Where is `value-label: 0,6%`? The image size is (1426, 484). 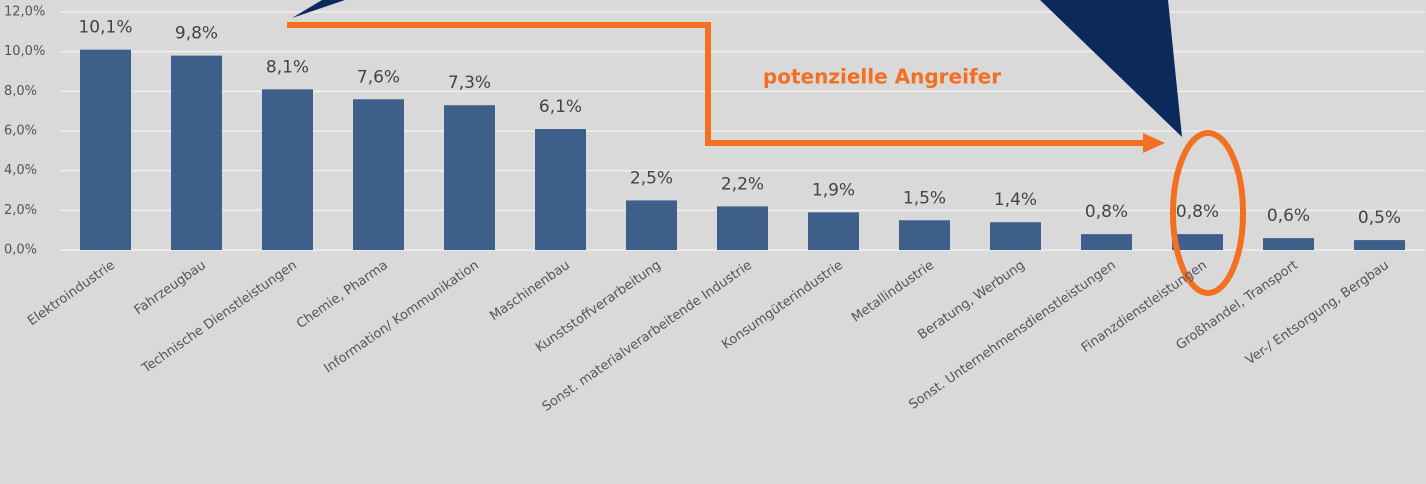
value-label: 0,6% is located at coordinates (1288, 216).